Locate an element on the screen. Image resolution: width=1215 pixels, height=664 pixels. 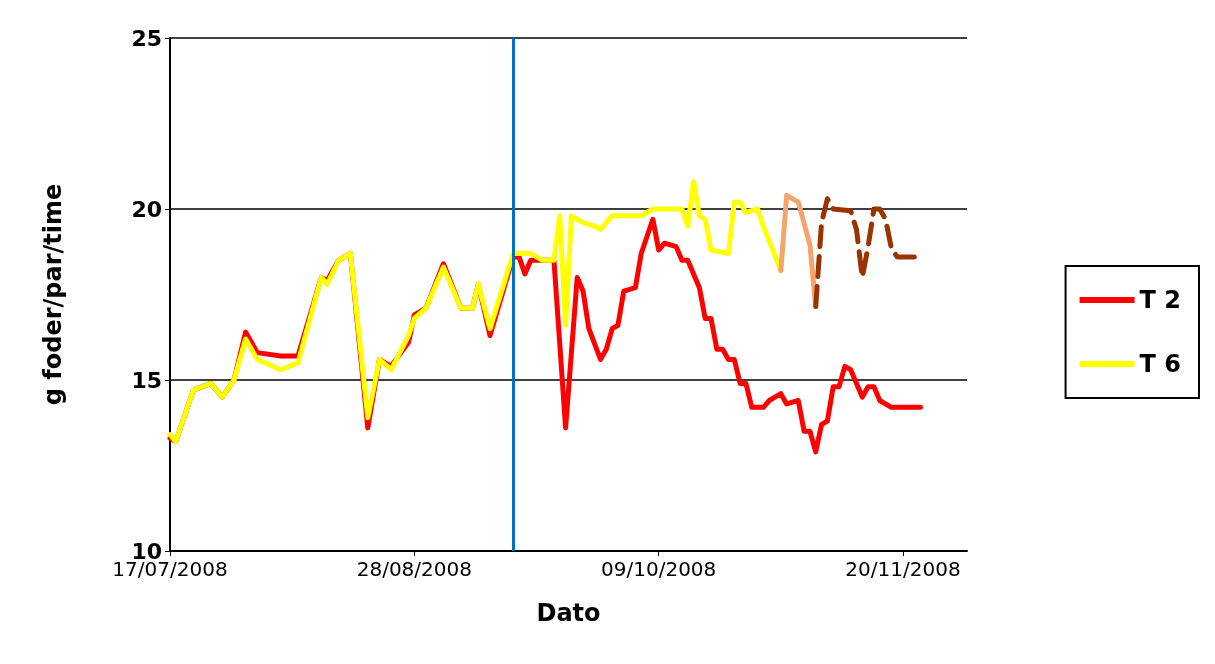
x-tick-label: 09/10/2008 is located at coordinates (659, 569).